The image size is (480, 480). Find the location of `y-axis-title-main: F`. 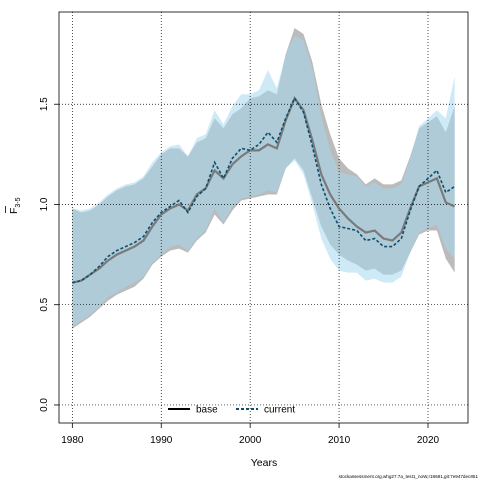

y-axis-title-main: F is located at coordinates (14, 211).